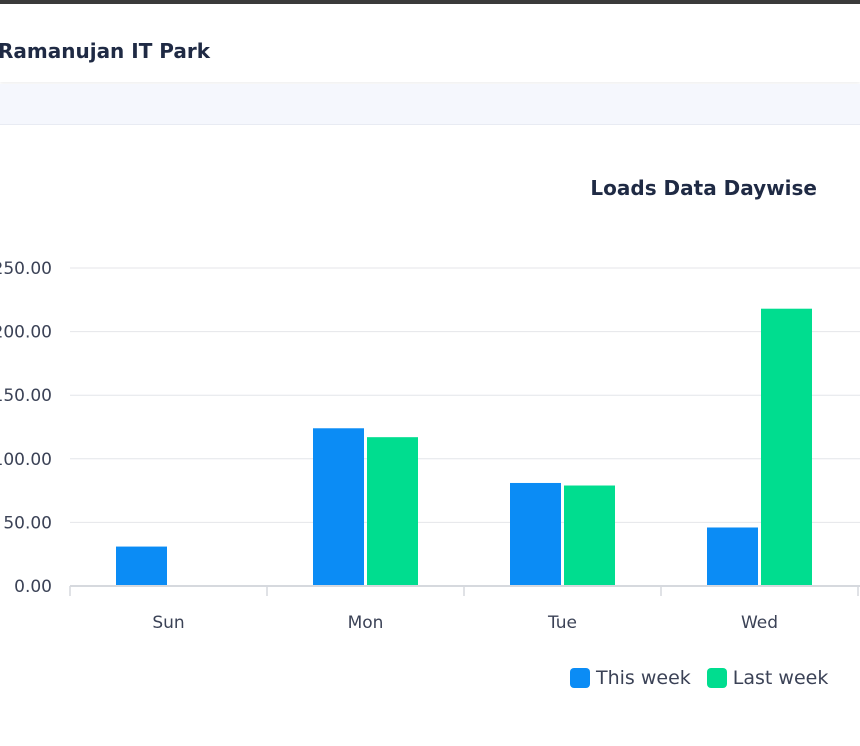 The width and height of the screenshot is (860, 746). I want to click on legend-label-last-week: Last week, so click(780, 678).